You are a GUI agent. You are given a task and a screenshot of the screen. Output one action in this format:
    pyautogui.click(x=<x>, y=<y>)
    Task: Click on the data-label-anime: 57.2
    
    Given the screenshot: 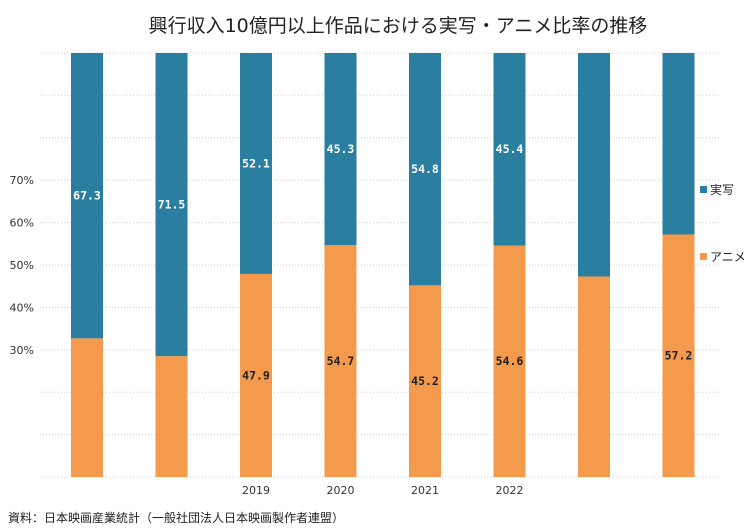 What is the action you would take?
    pyautogui.click(x=679, y=356)
    